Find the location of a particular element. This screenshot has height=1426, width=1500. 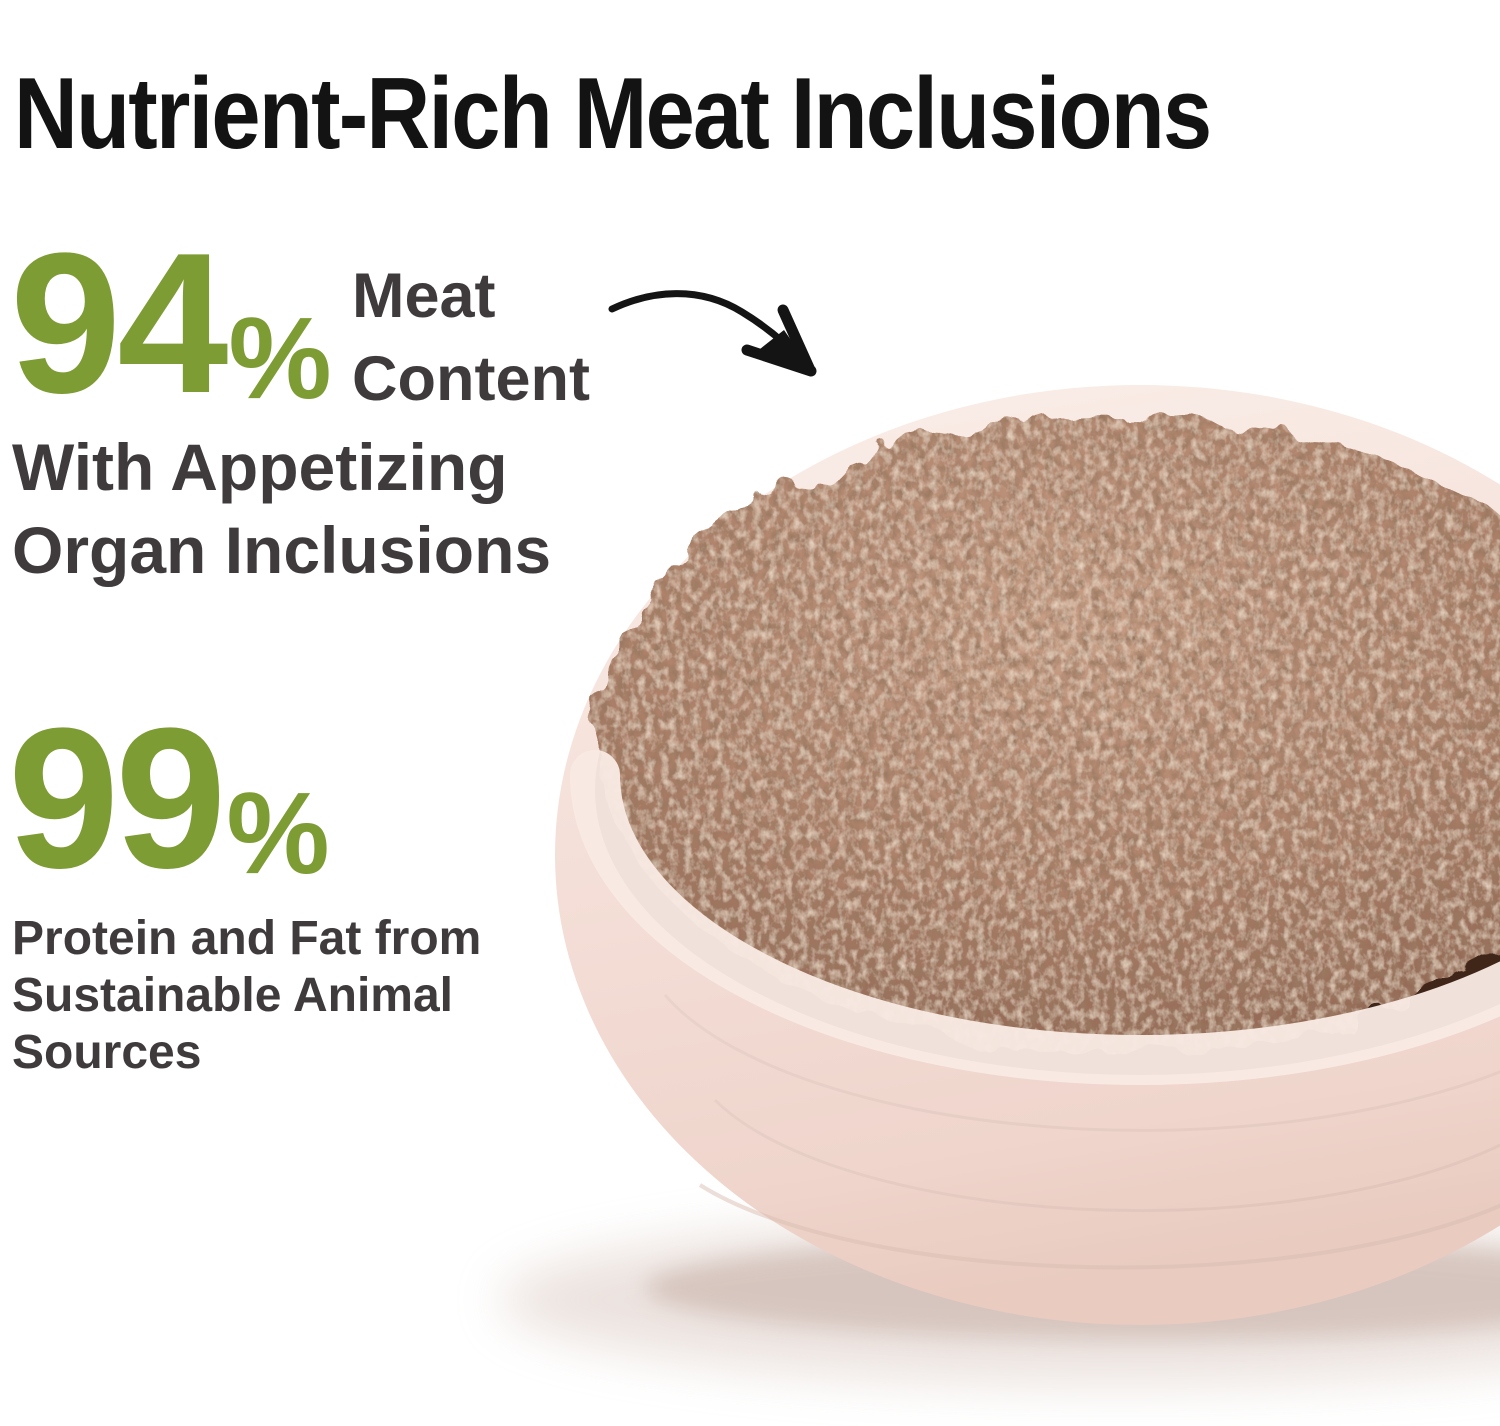

meat-content-stat: 94 % is located at coordinates (171, 324).